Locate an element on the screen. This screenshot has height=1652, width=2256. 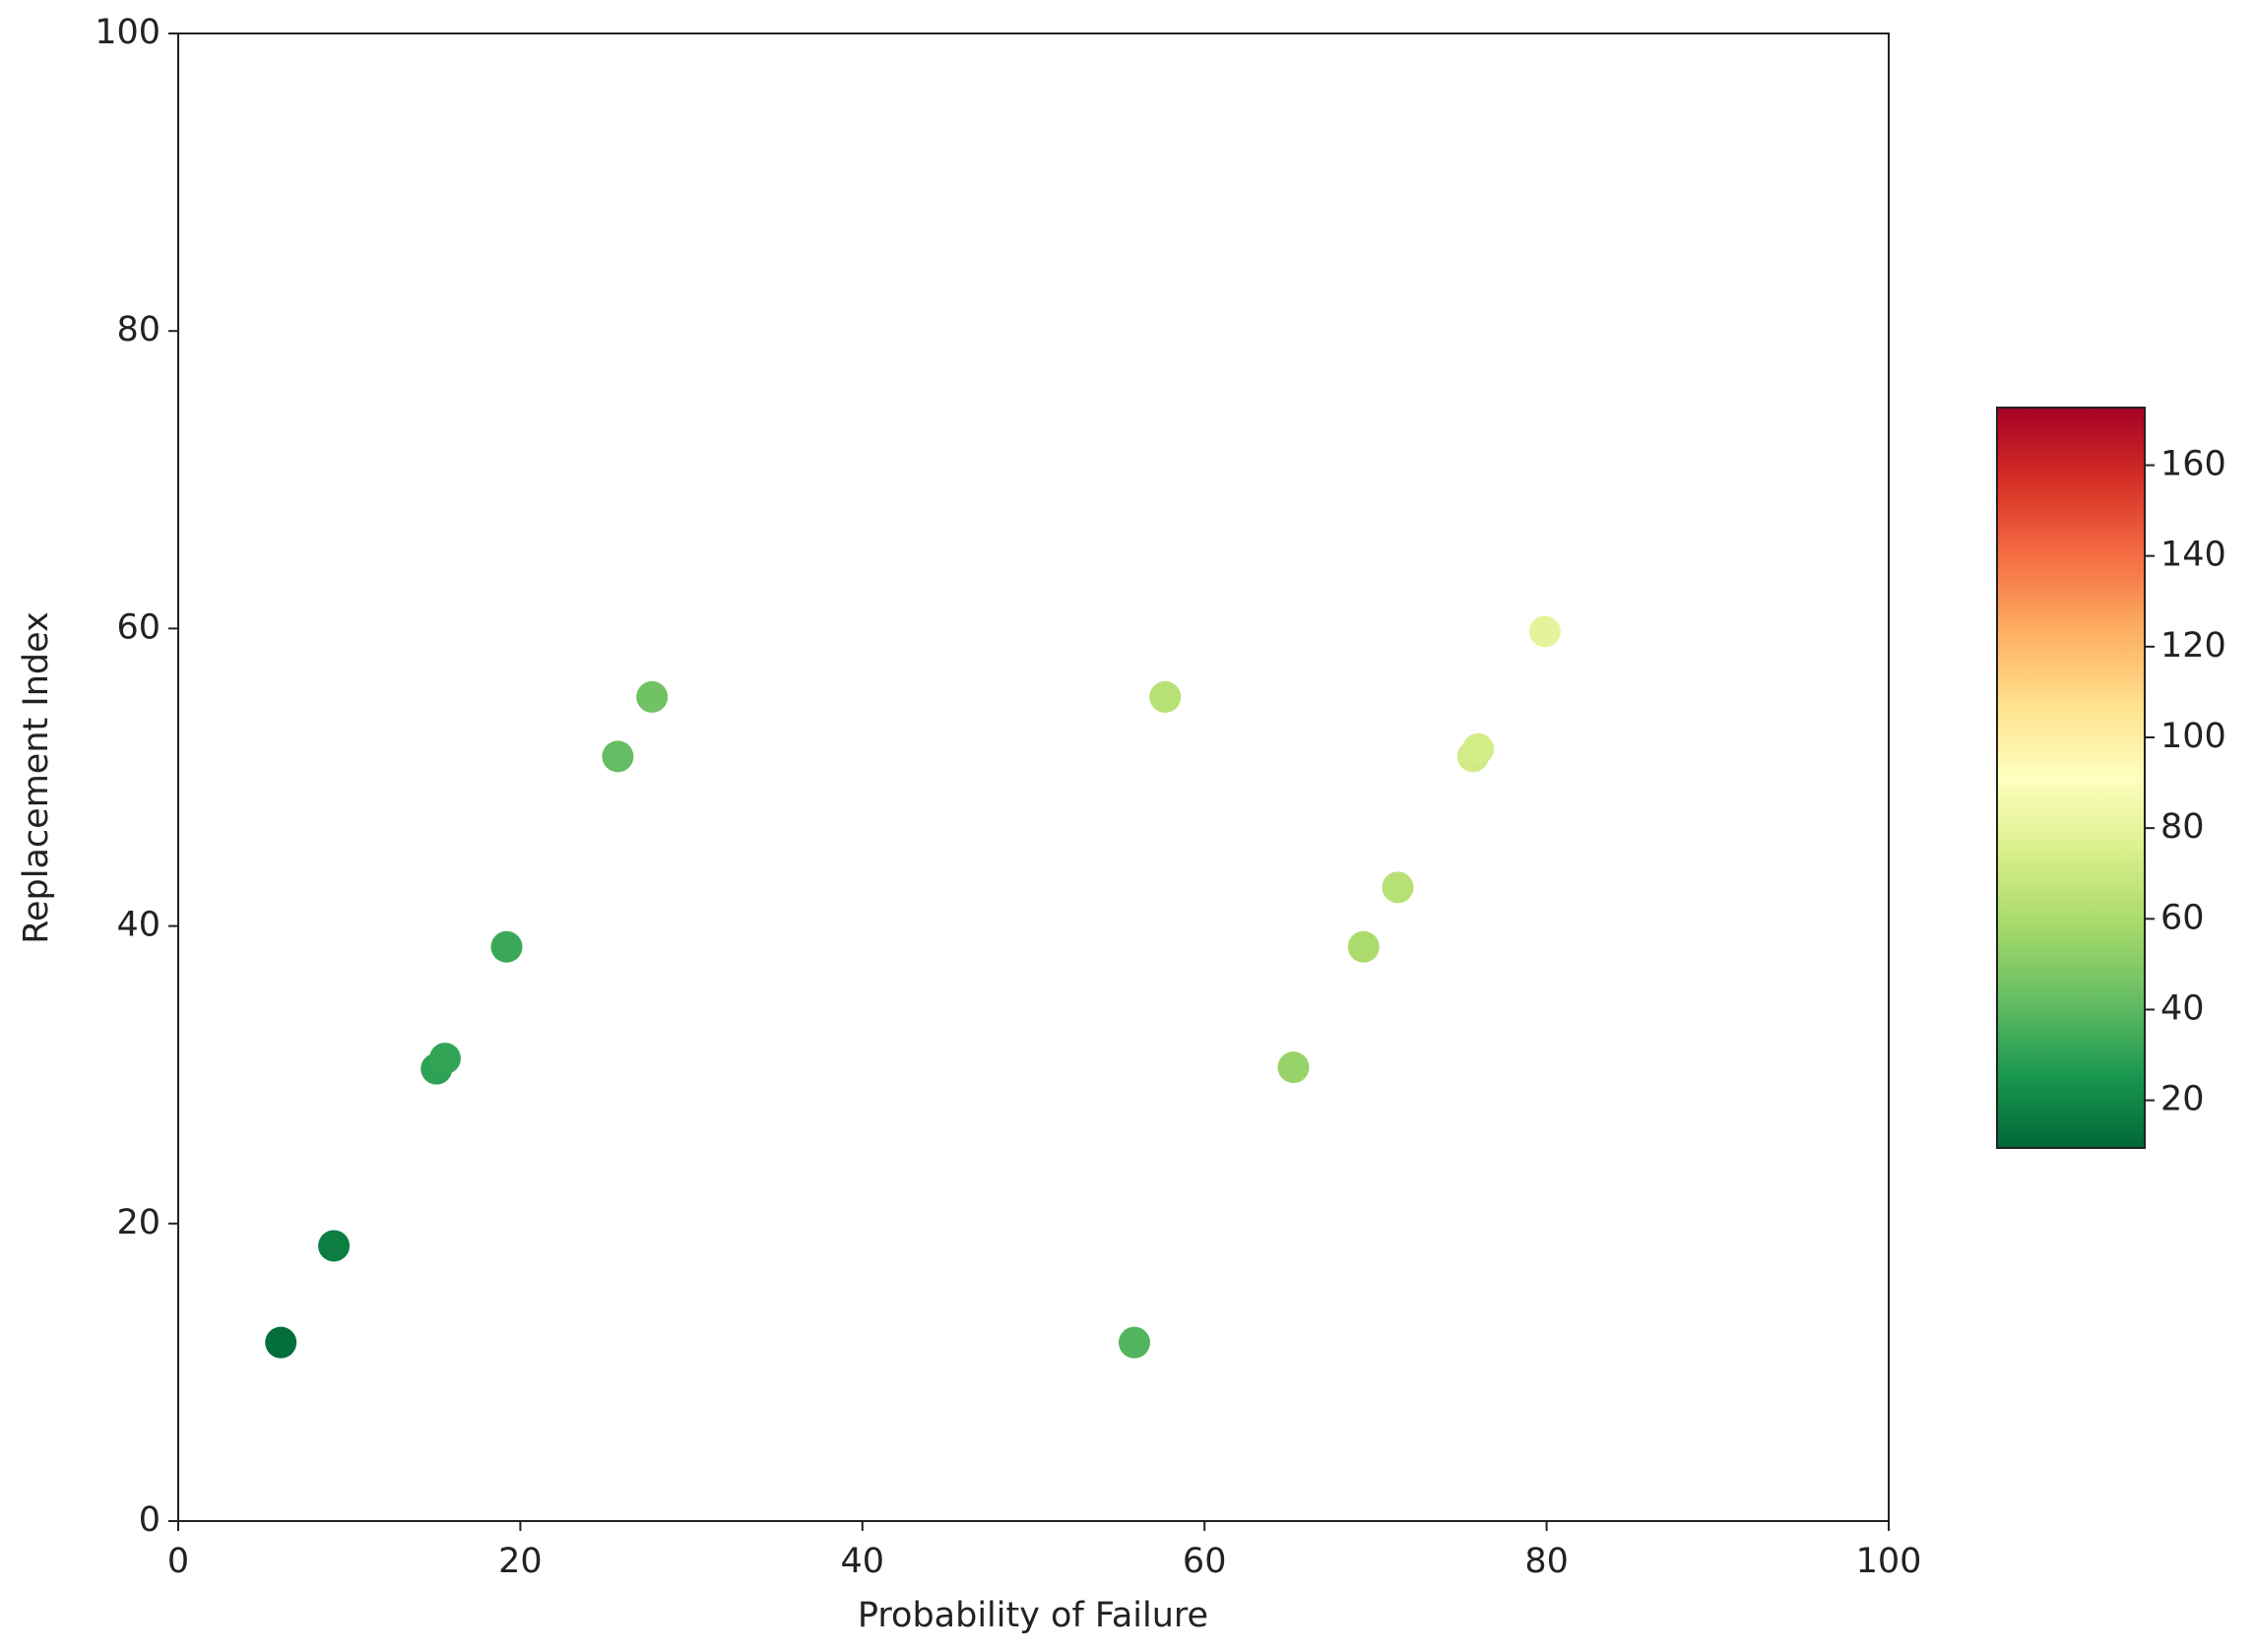
colorbar-tick-label: 100 is located at coordinates (2193, 736).